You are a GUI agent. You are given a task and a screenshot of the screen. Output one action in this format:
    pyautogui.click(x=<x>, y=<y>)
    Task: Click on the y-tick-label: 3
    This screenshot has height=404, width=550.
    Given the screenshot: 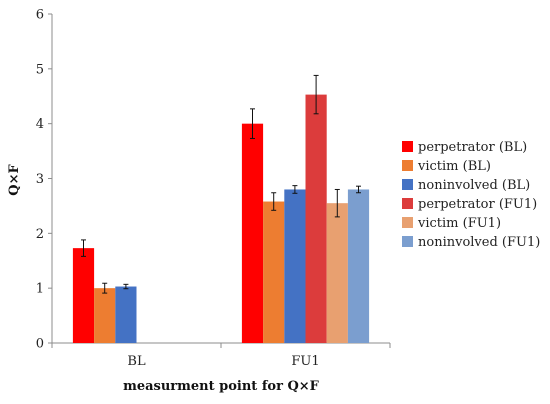 What is the action you would take?
    pyautogui.click(x=40, y=179)
    